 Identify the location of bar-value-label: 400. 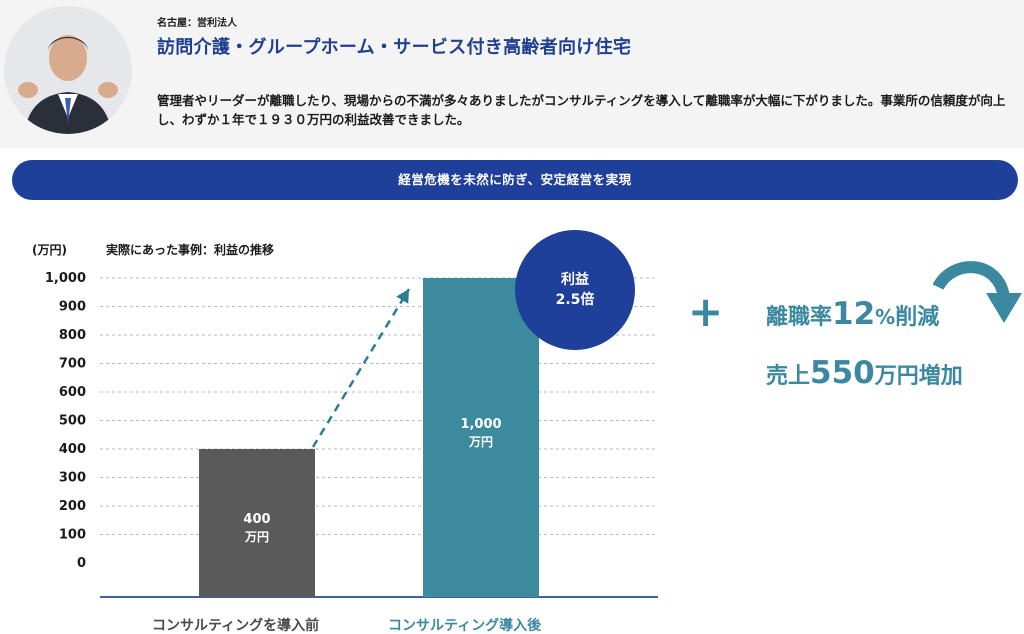
(256, 519).